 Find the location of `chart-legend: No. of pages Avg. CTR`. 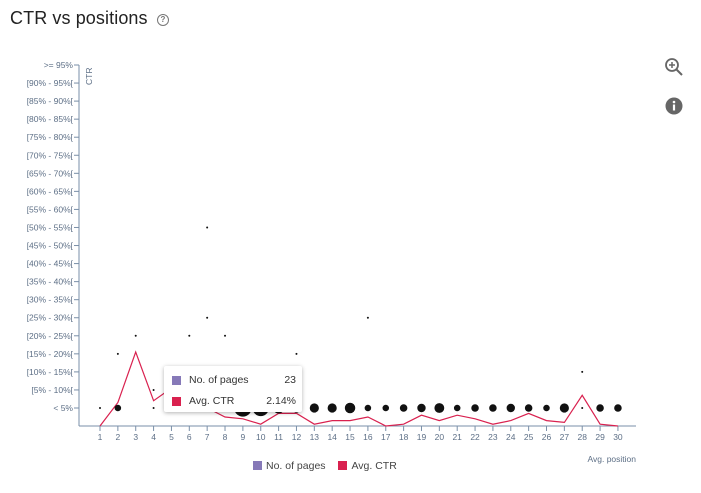

chart-legend: No. of pages Avg. CTR is located at coordinates (330, 466).